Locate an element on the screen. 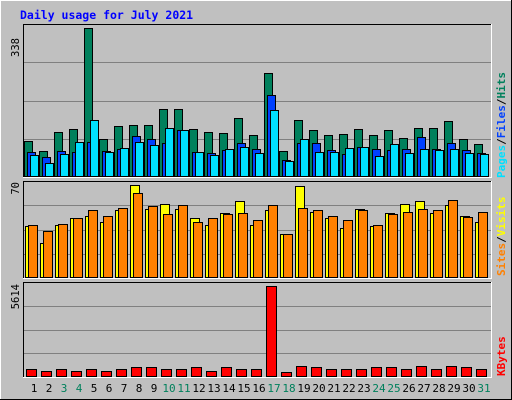  x-tick-label: 9 is located at coordinates (154, 388).